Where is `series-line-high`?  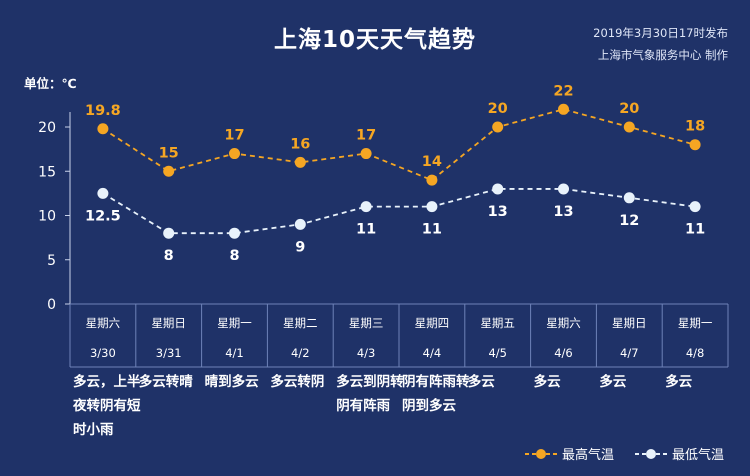
series-line-high is located at coordinates (399, 145).